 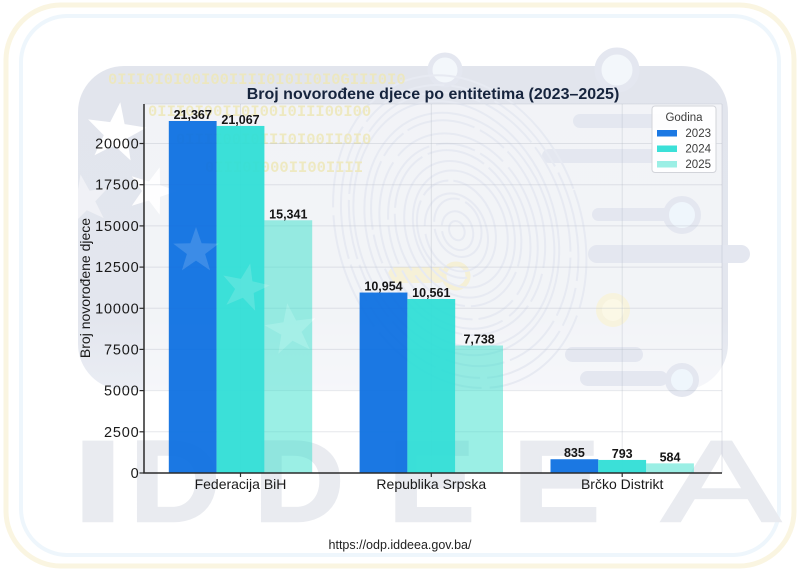 I want to click on svg-text: 15000, so click(x=117, y=227).